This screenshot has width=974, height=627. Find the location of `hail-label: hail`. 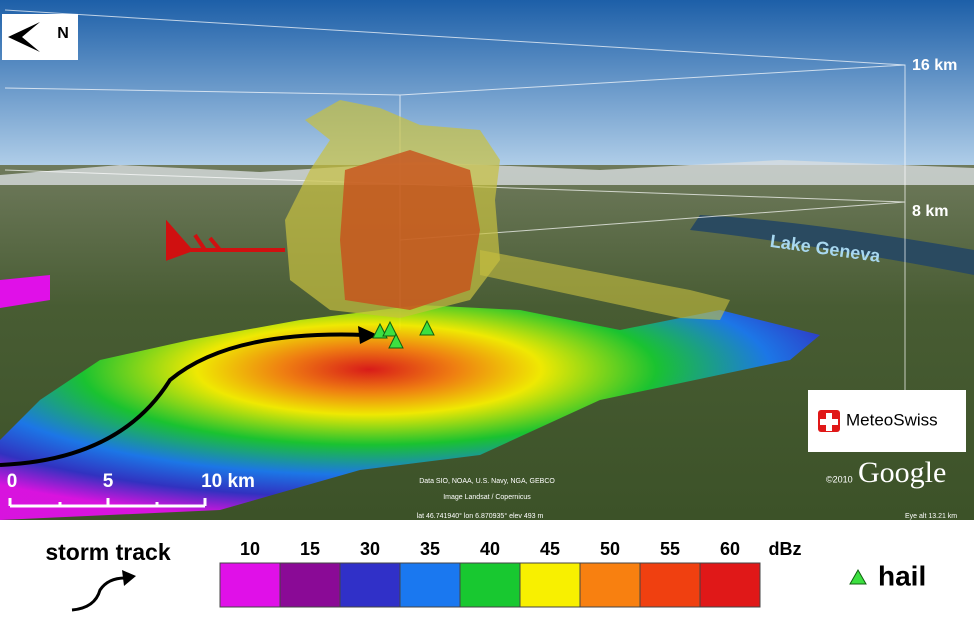

hail-label: hail is located at coordinates (902, 575).